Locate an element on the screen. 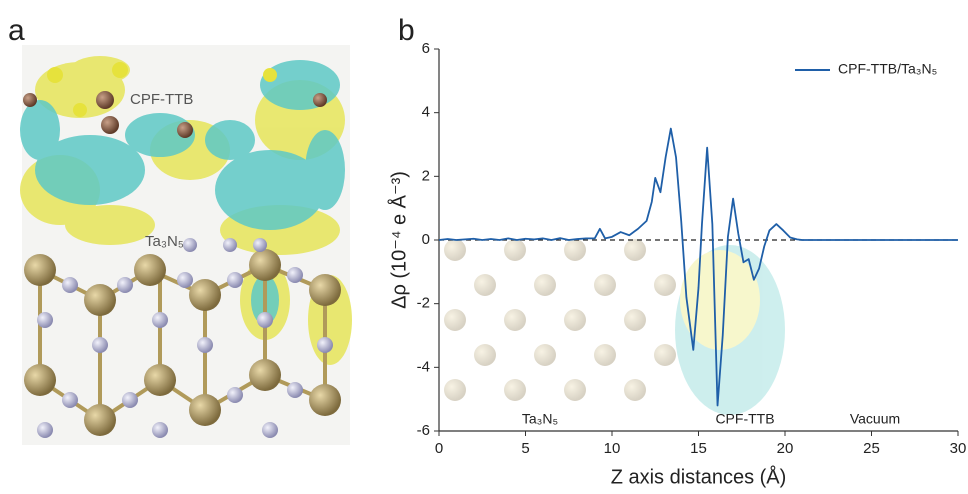 This screenshot has height=494, width=968. annotation: Ta₃N₅ is located at coordinates (540, 419).